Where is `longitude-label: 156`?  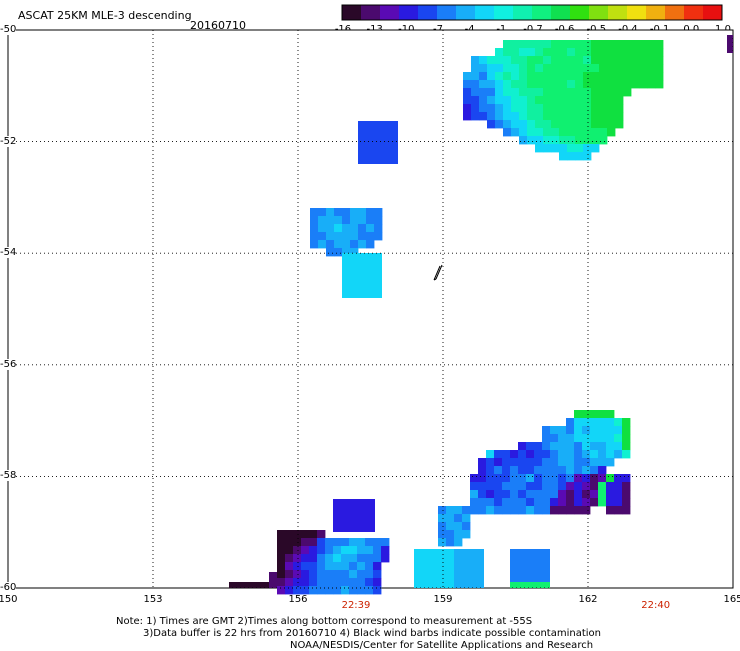 longitude-label: 156 is located at coordinates (298, 599).